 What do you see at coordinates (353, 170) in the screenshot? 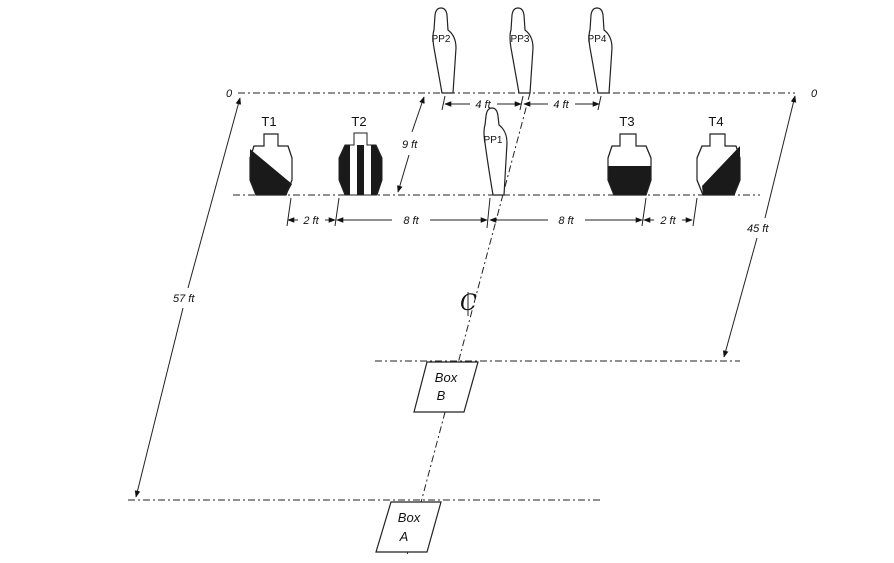
I see `t2-stripe-left` at bounding box center [353, 170].